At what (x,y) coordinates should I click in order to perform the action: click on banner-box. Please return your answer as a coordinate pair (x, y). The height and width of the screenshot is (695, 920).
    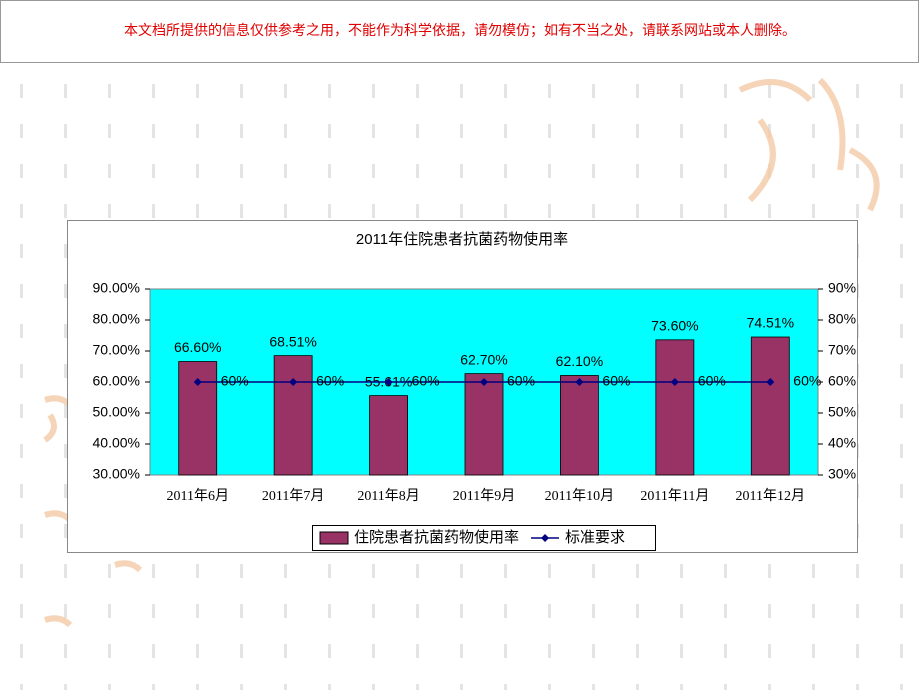
    Looking at the image, I should click on (459, 31).